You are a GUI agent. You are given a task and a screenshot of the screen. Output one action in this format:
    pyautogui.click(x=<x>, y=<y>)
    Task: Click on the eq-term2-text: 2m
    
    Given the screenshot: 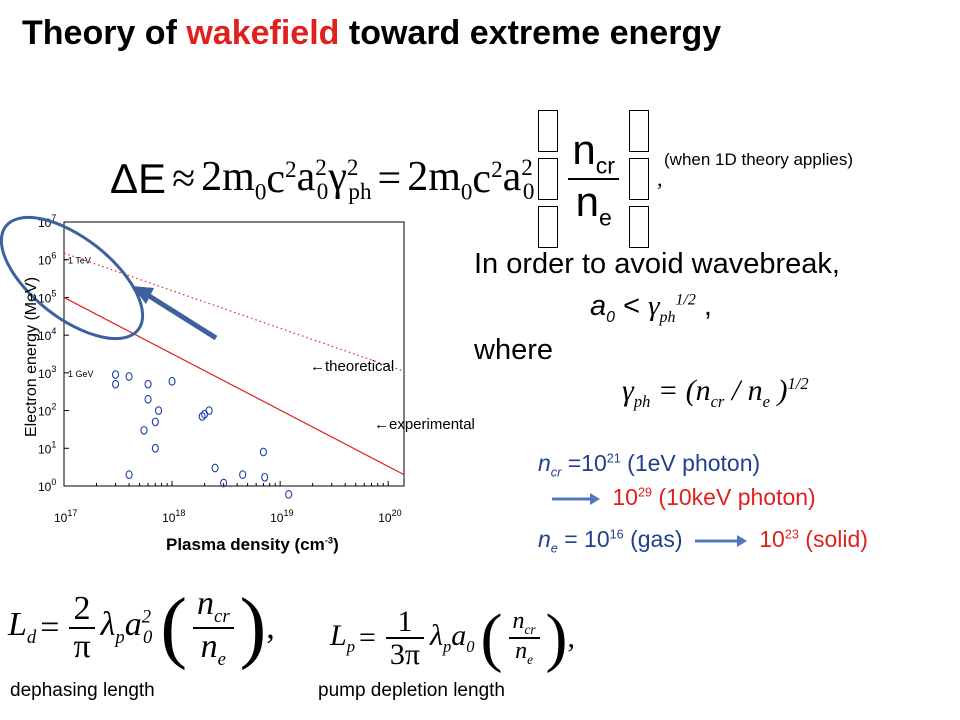 What is the action you would take?
    pyautogui.click(x=434, y=176)
    